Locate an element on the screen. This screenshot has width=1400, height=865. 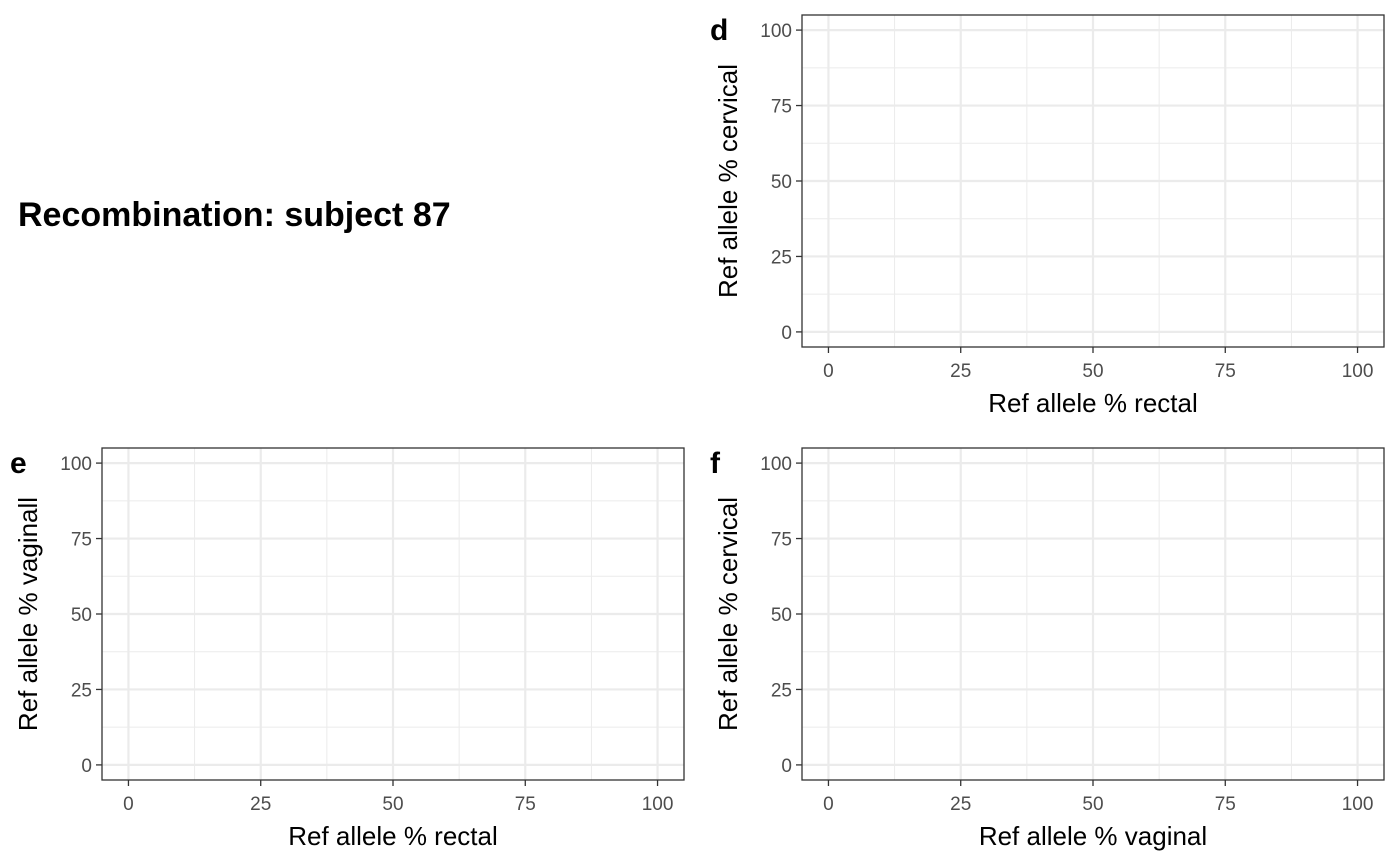
figure-title: Recombination: subject 87 is located at coordinates (234, 215).